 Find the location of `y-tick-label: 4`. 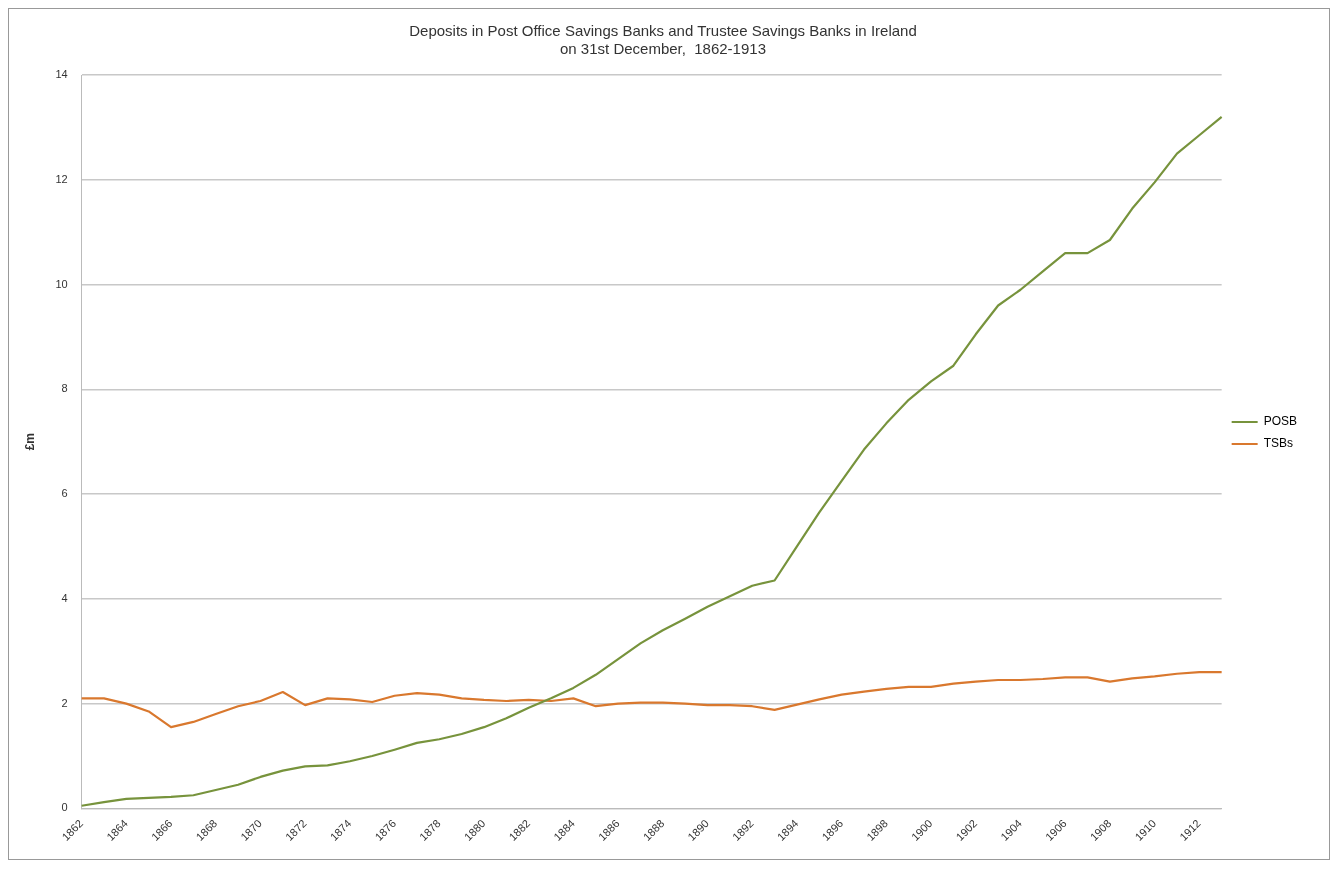

y-tick-label: 4 is located at coordinates (64, 597).